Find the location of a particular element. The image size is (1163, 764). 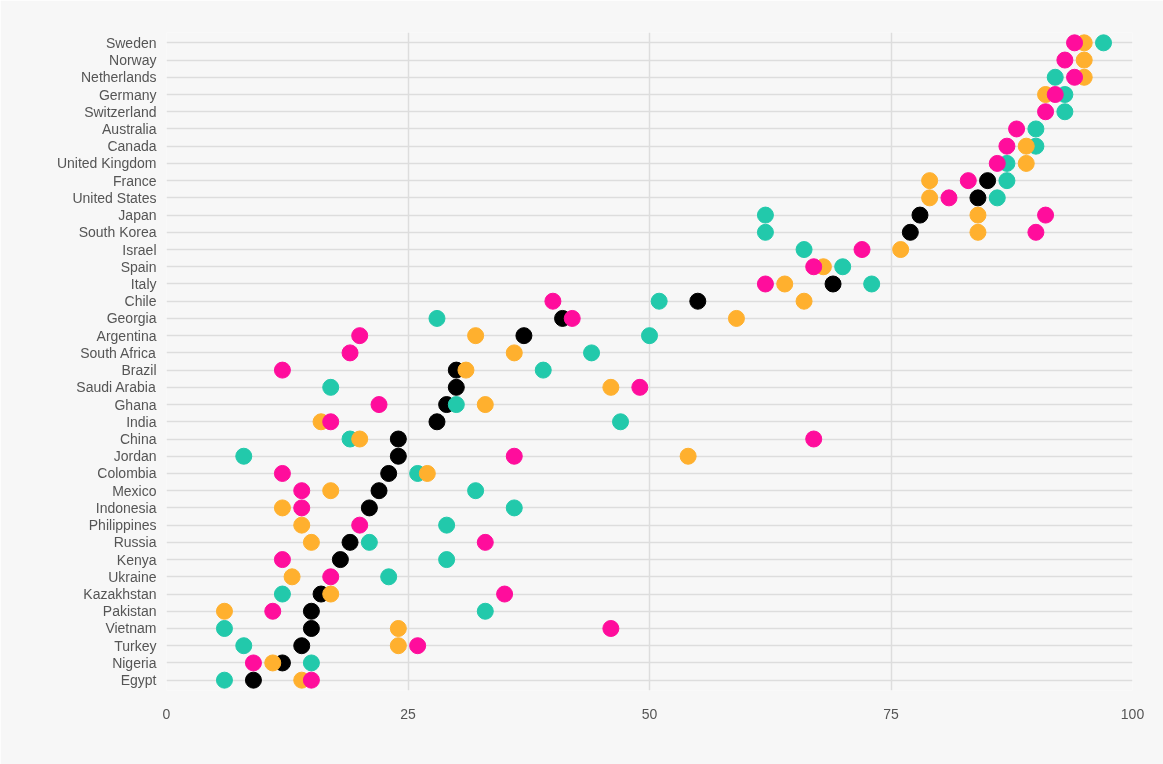

y-tick-label: Italy is located at coordinates (143, 283).